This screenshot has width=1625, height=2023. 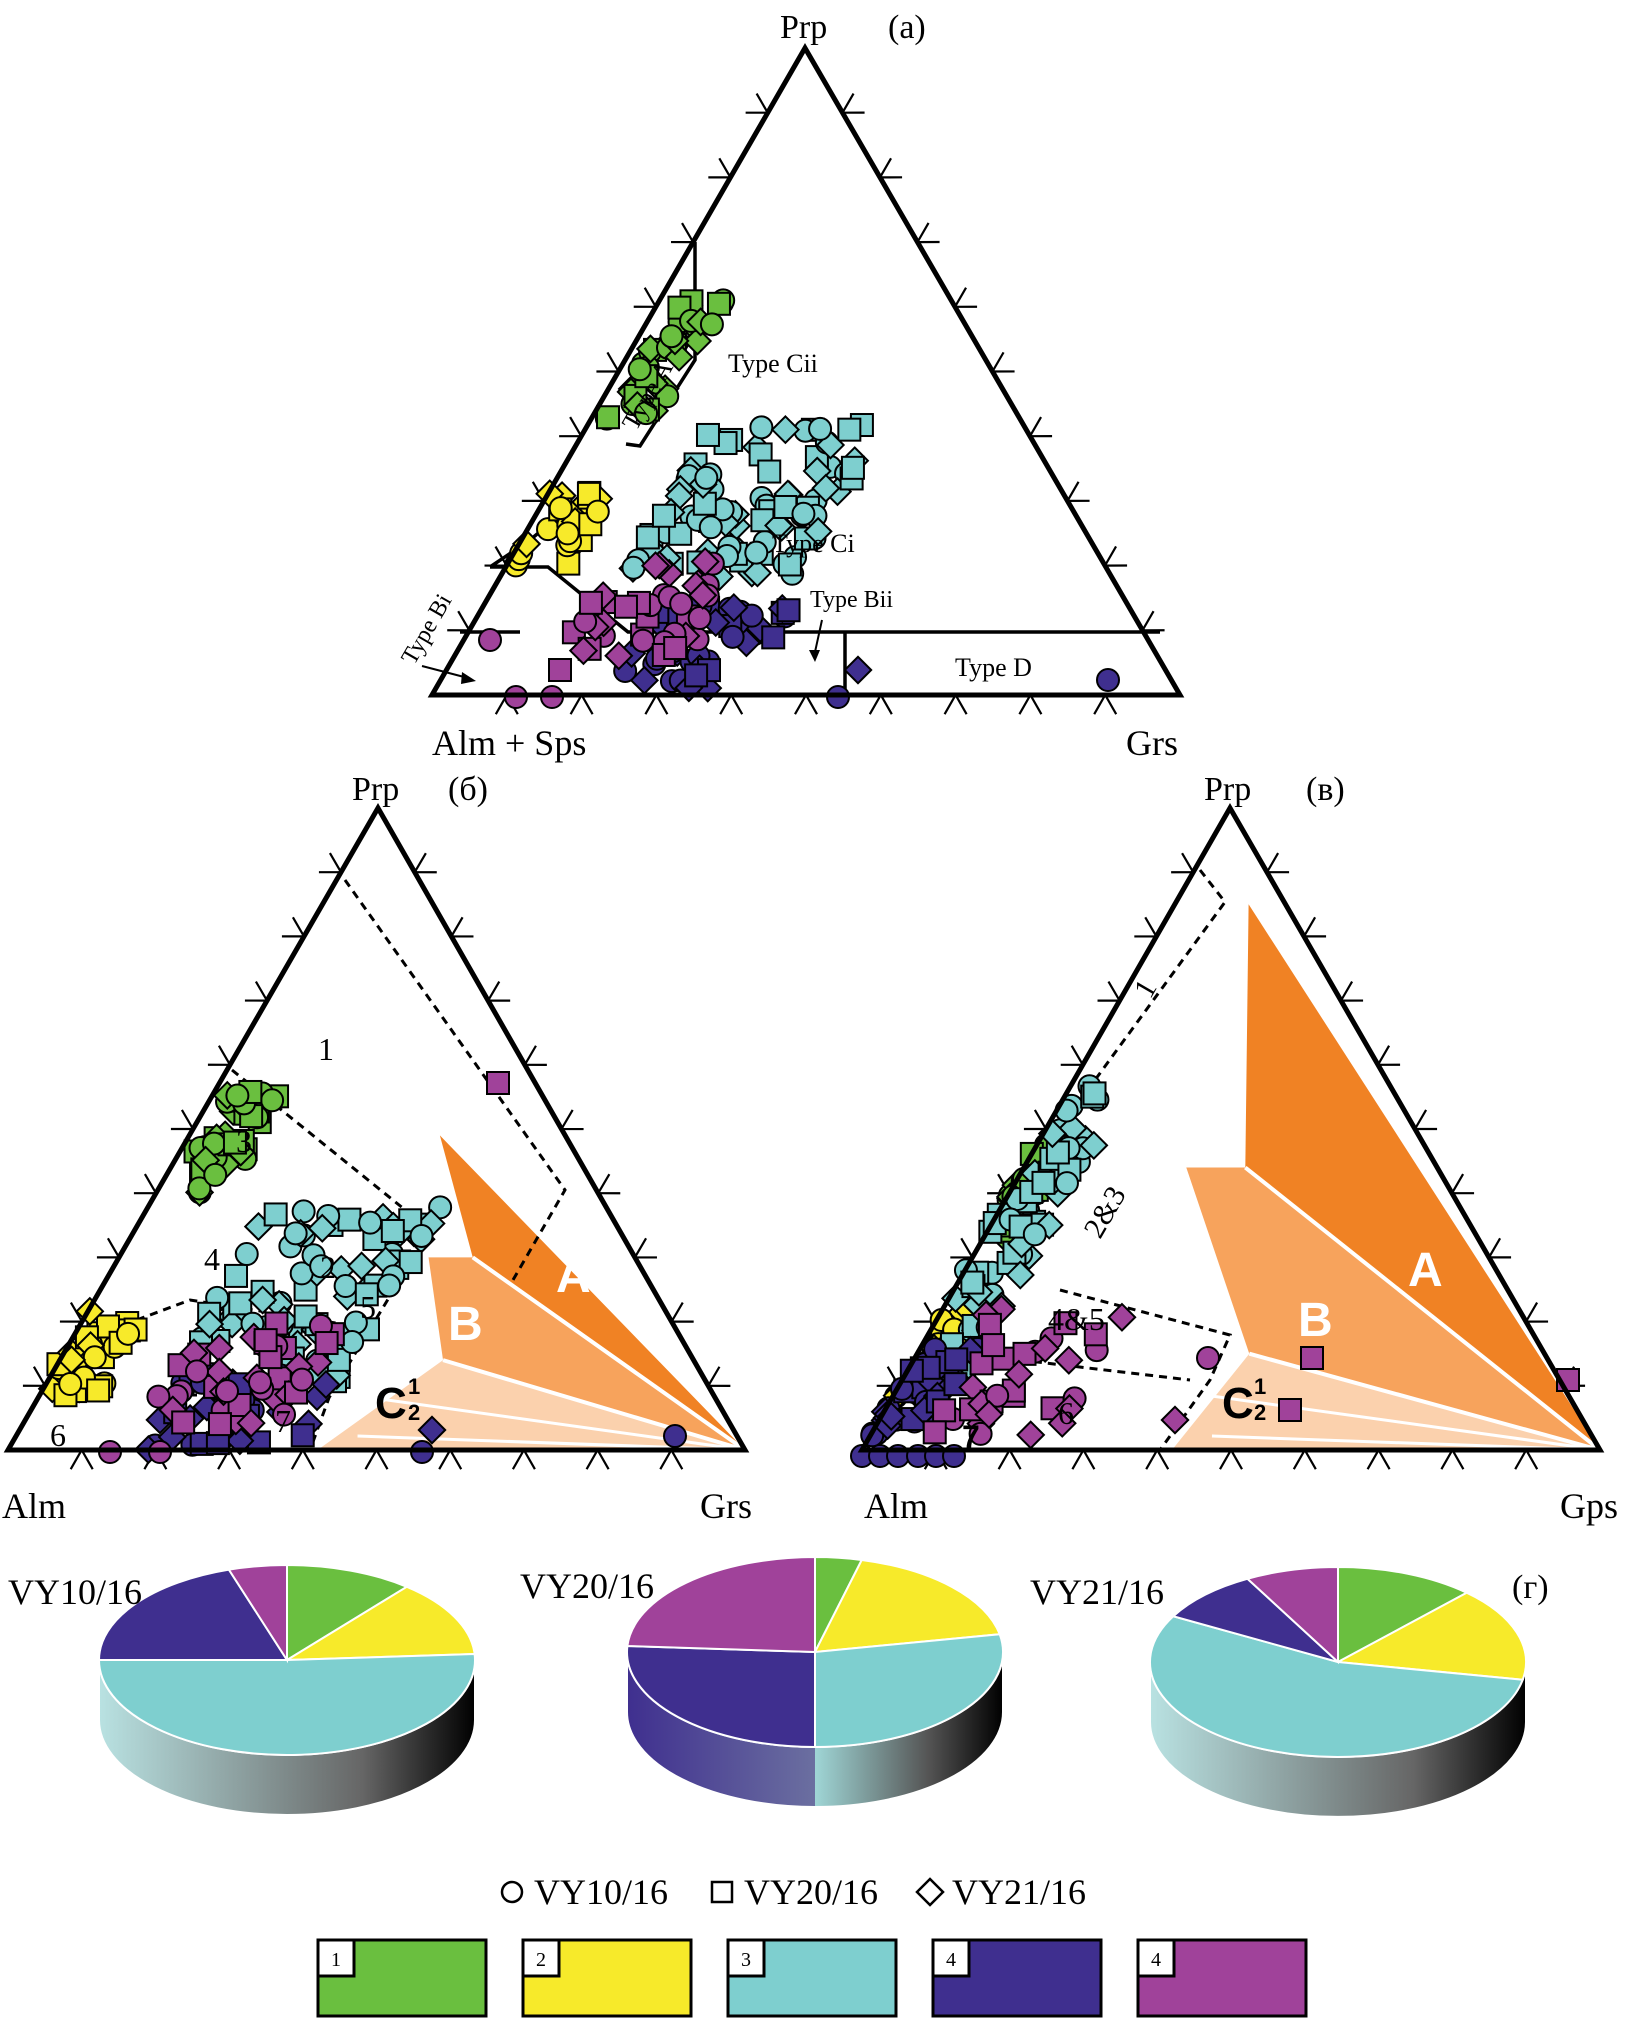 I want to click on sample-symbol-legend: VY10/16 VY20/16 VY21/16, so click(x=793, y=1892).